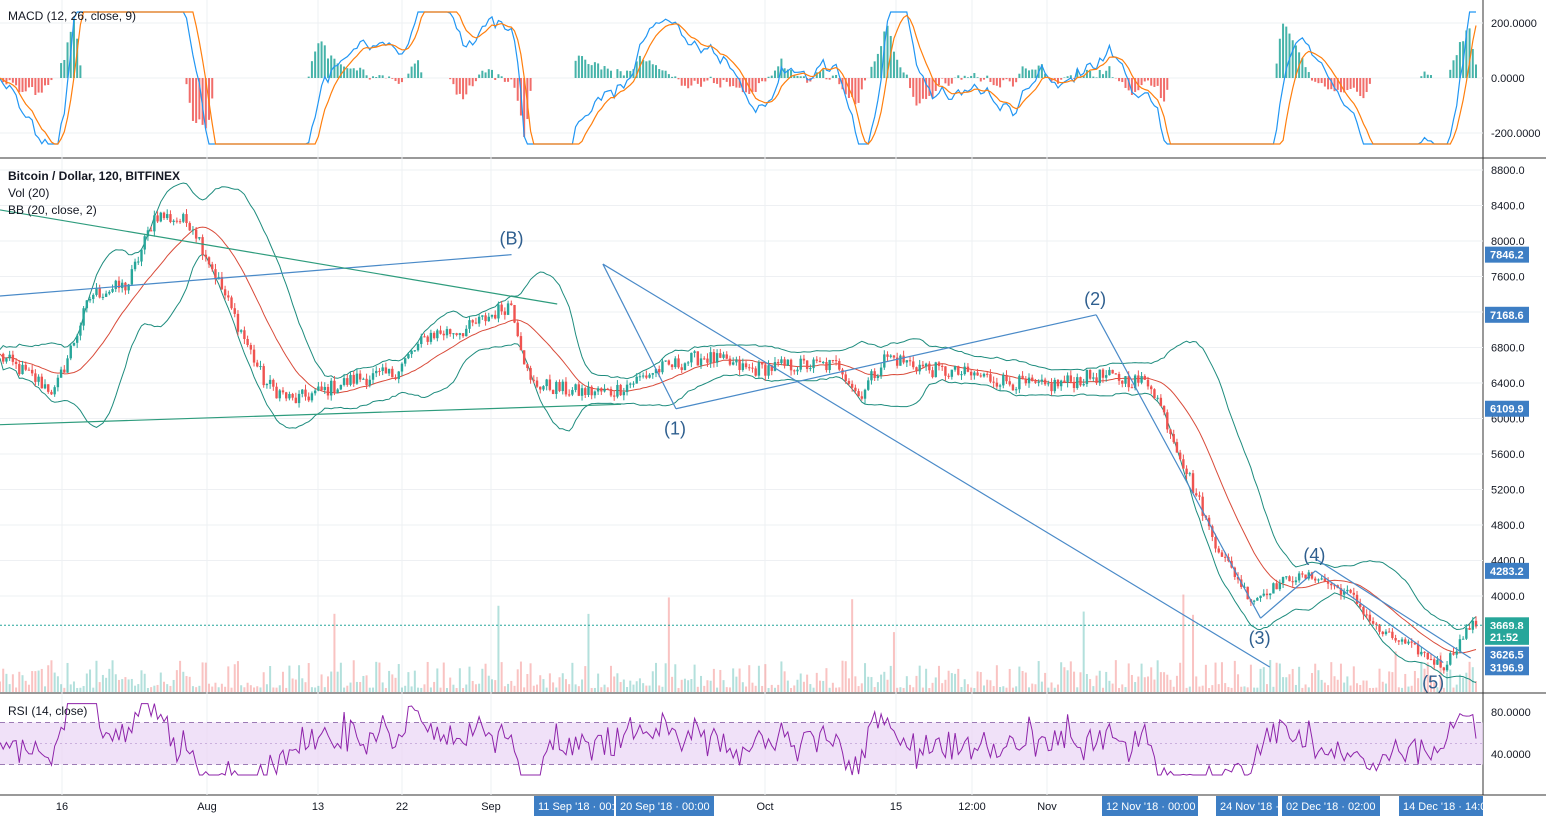  What do you see at coordinates (1511, 713) in the screenshot?
I see `rsi-axis-label: 80.0000` at bounding box center [1511, 713].